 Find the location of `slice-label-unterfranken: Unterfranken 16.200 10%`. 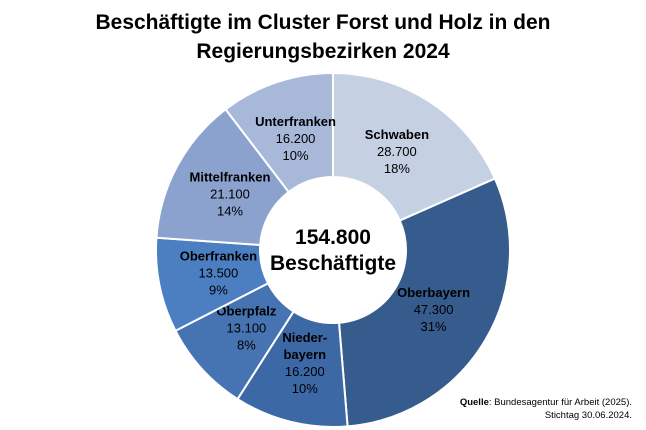

slice-label-unterfranken: Unterfranken 16.200 10% is located at coordinates (295, 138).